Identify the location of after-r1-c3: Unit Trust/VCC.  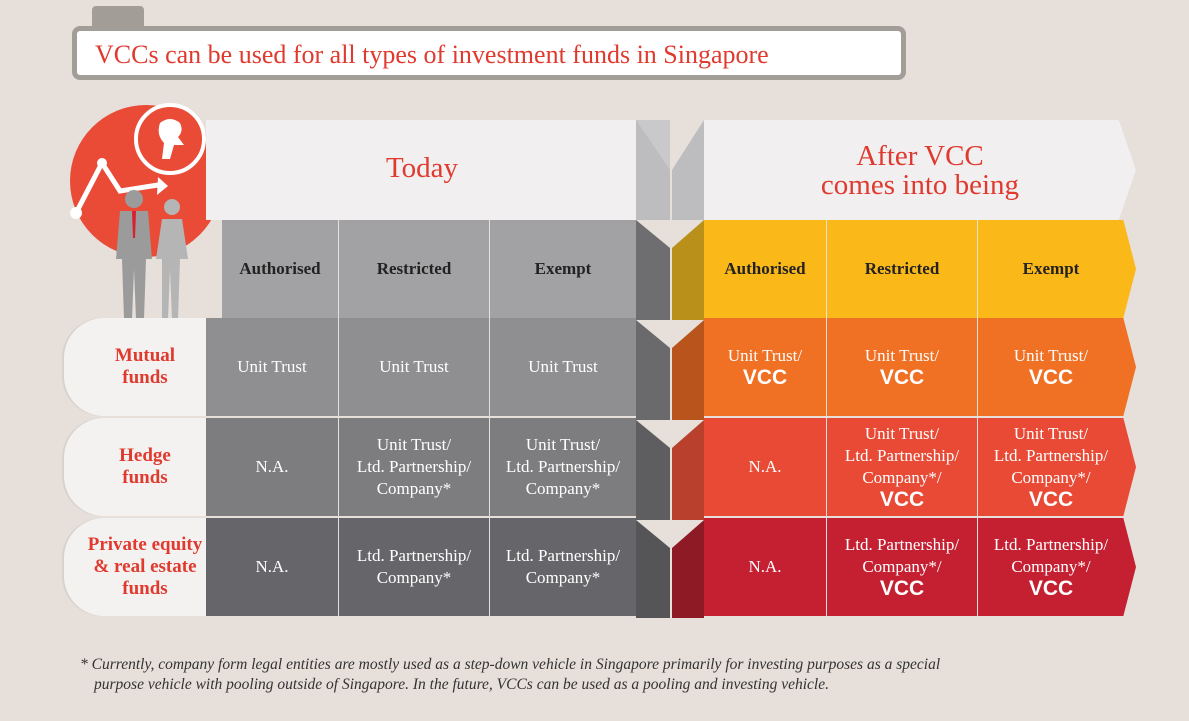
(1057, 367).